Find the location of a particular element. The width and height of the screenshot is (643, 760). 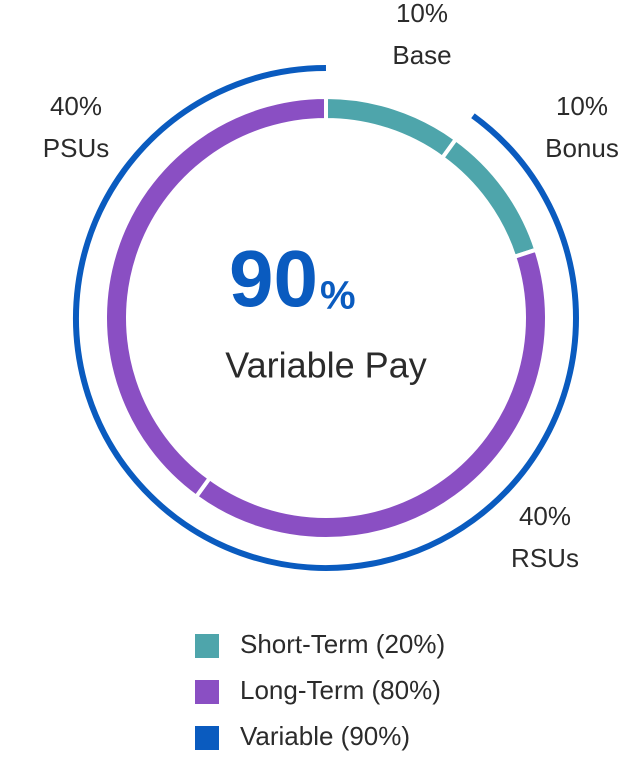

center-unit: % is located at coordinates (338, 296).